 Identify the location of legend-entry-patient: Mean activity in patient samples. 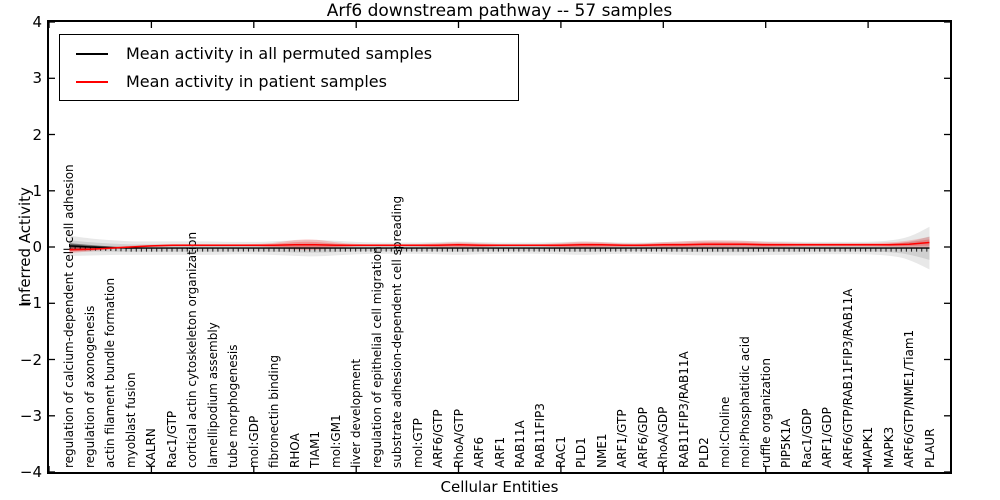
(289, 82).